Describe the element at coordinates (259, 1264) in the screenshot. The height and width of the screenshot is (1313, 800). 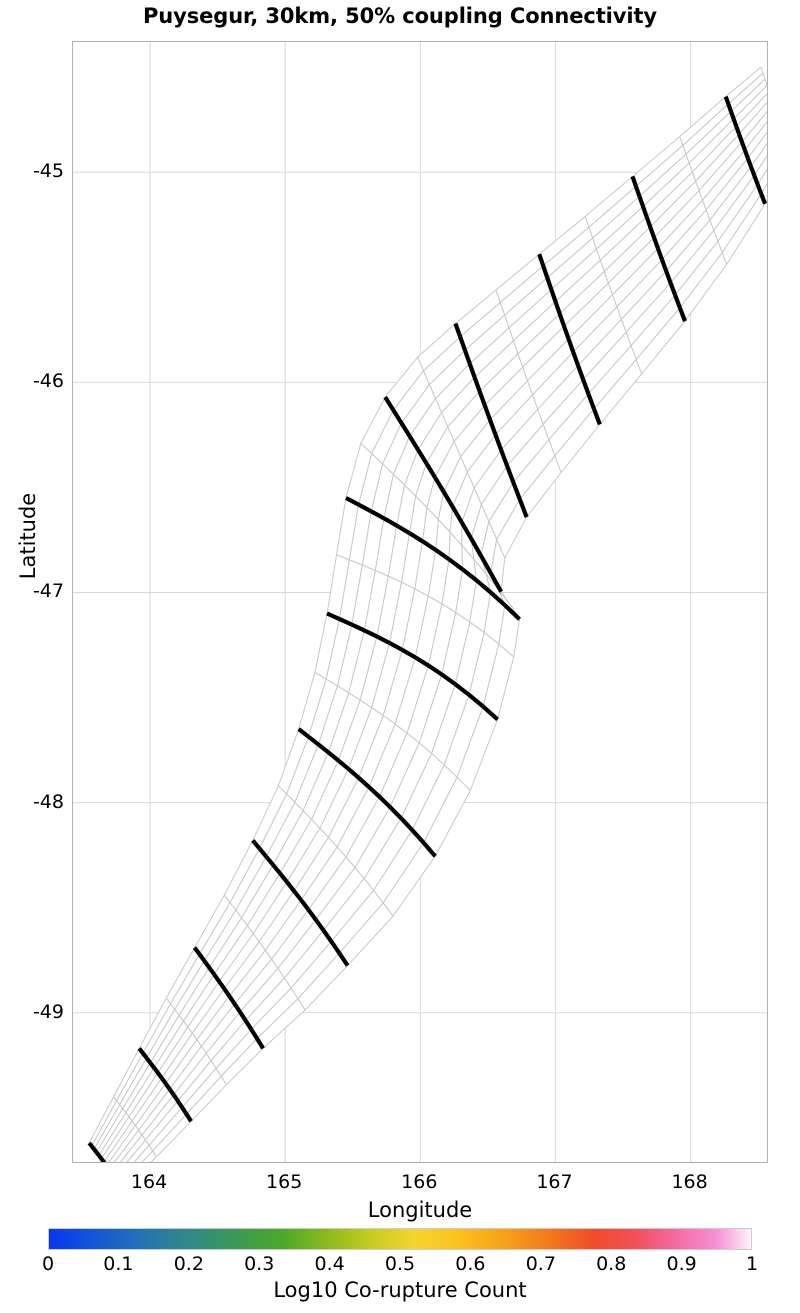
I see `colorbar-tick-label: 0.3` at that location.